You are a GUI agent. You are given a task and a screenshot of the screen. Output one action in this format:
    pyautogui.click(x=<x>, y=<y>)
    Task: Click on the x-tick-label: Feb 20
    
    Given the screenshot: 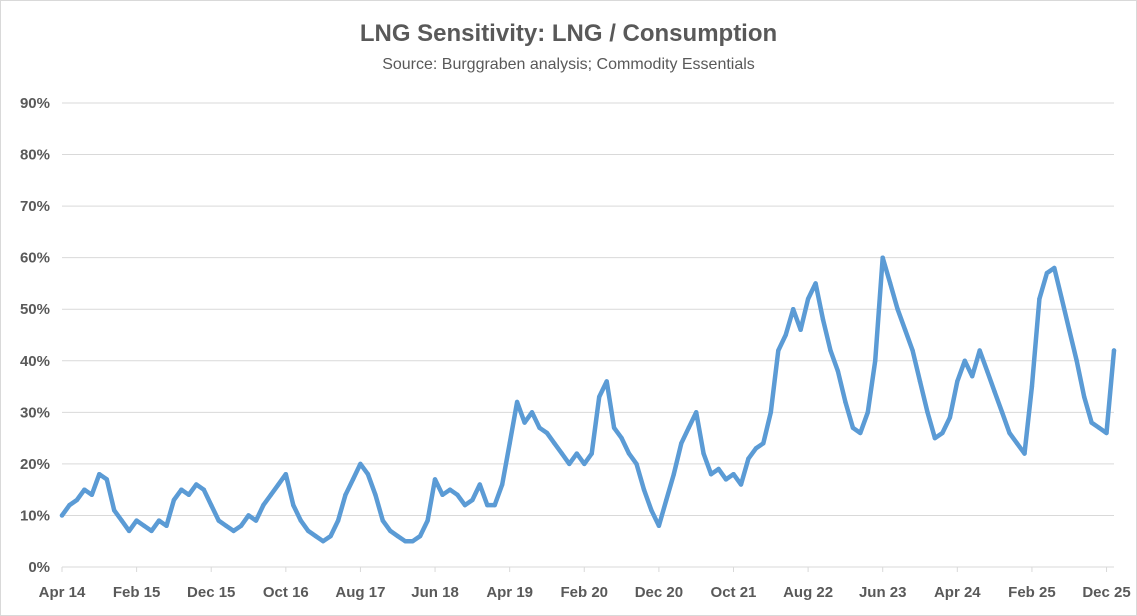 What is the action you would take?
    pyautogui.click(x=585, y=592)
    